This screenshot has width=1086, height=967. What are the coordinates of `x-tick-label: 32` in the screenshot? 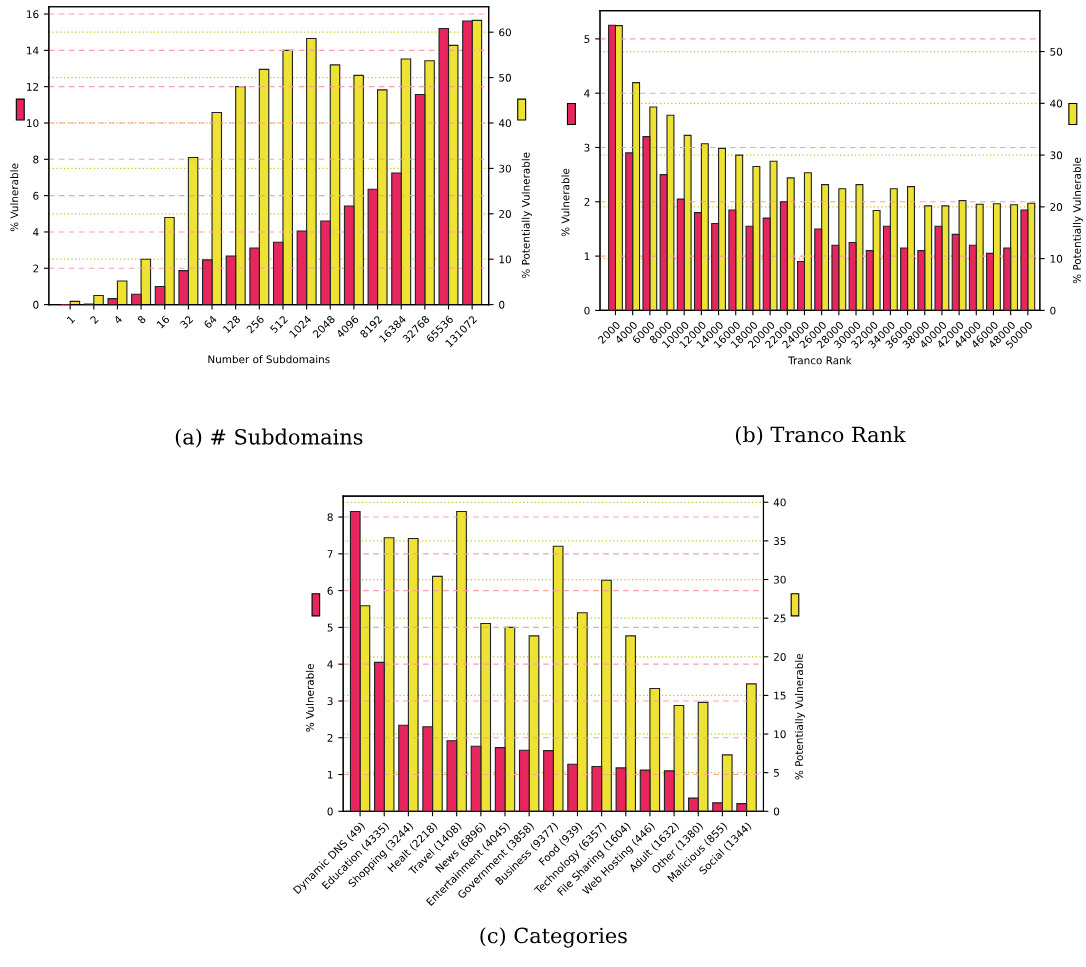 It's located at (186, 322).